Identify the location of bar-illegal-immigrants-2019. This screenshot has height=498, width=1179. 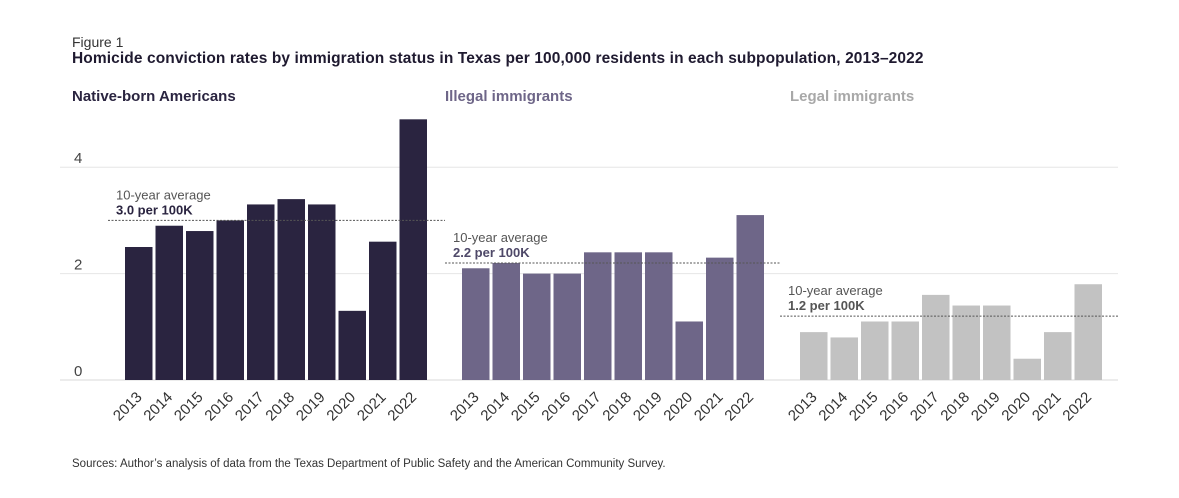
(659, 316).